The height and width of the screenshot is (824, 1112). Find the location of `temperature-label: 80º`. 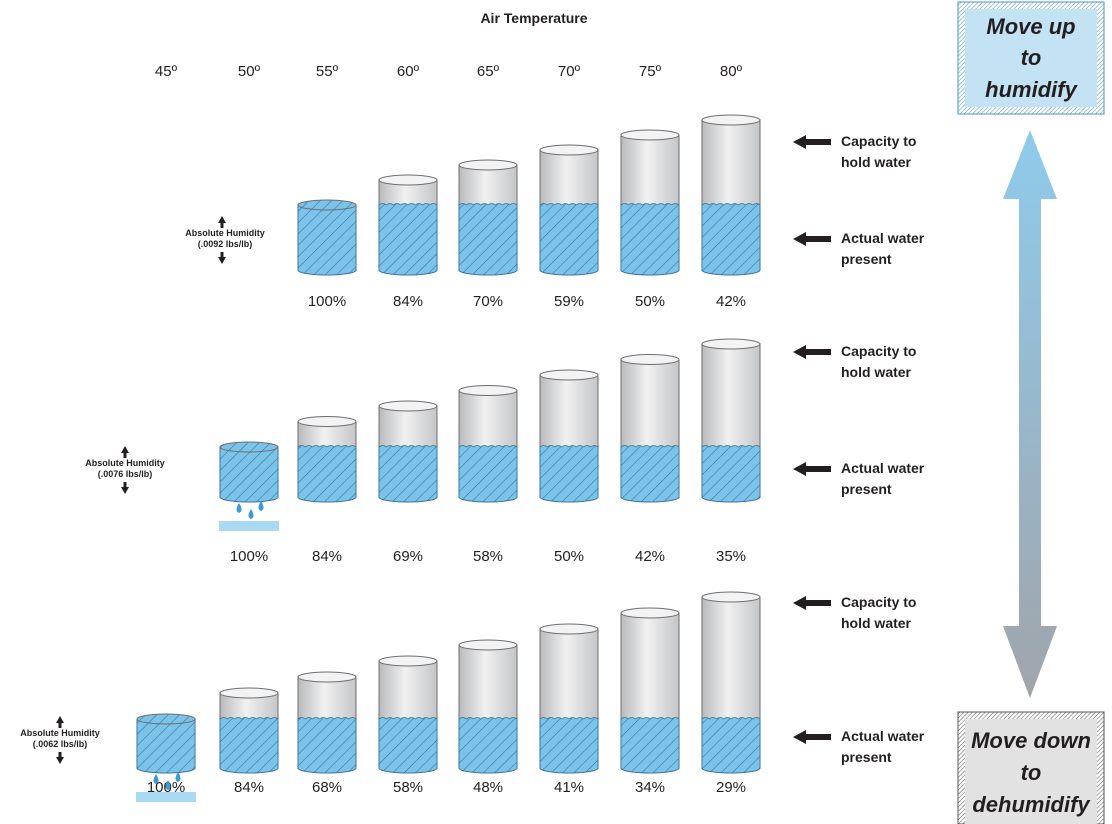

temperature-label: 80º is located at coordinates (731, 71).